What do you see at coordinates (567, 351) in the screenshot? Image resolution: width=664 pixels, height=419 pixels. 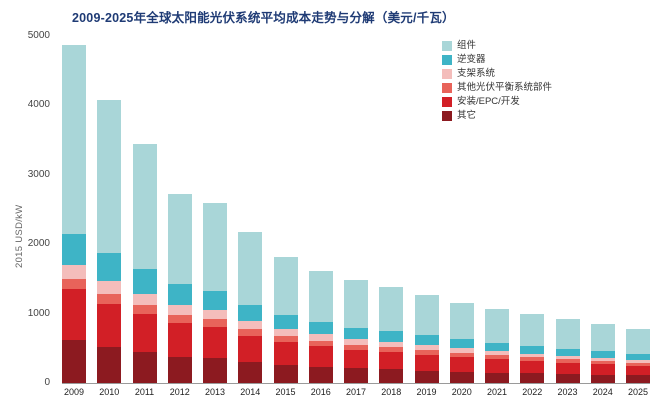 I see `bar-2023` at bounding box center [567, 351].